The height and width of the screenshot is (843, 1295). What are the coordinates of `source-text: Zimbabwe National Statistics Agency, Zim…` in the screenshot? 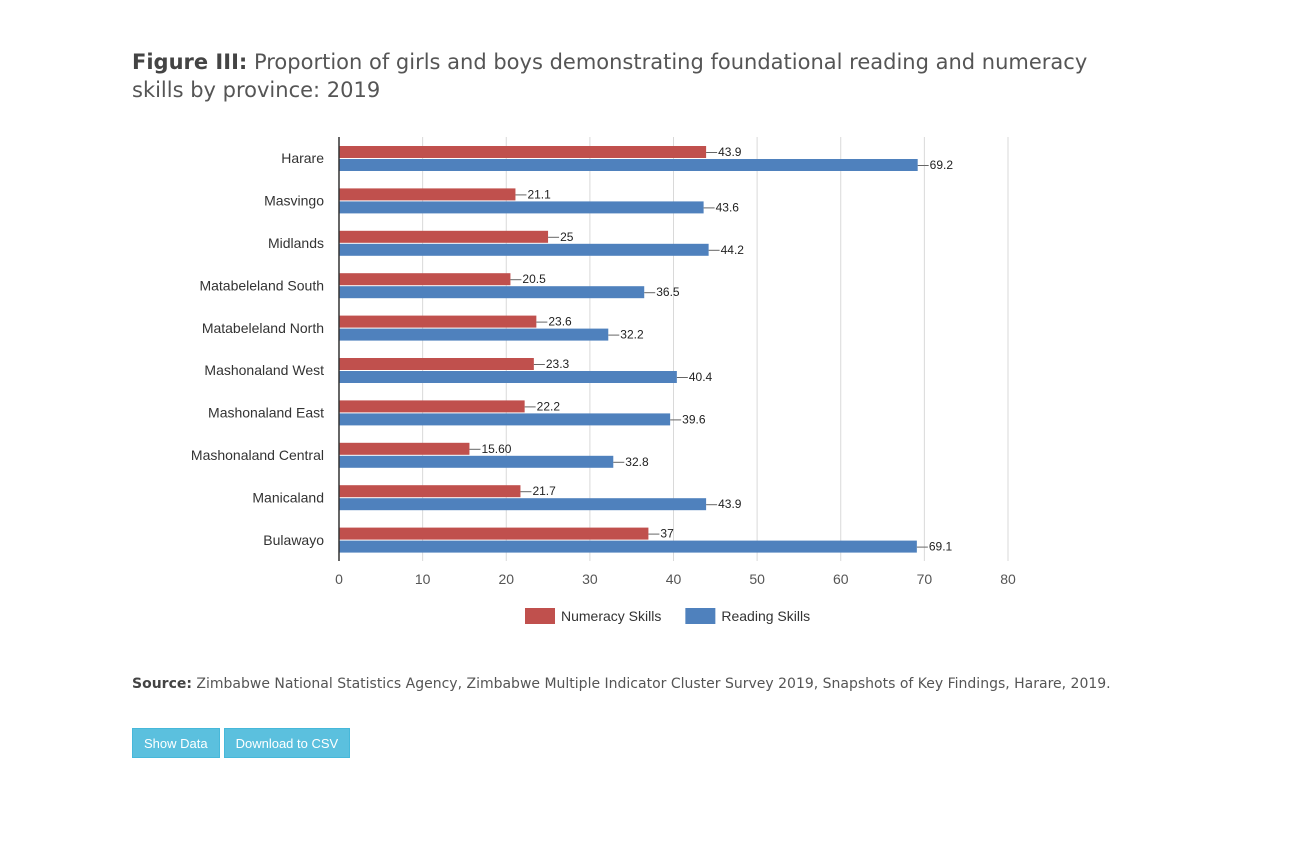 It's located at (653, 684).